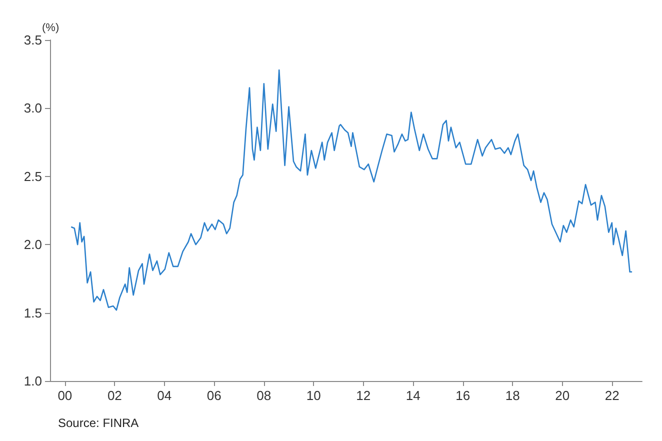  I want to click on y-tick-label: 3.0, so click(33, 108).